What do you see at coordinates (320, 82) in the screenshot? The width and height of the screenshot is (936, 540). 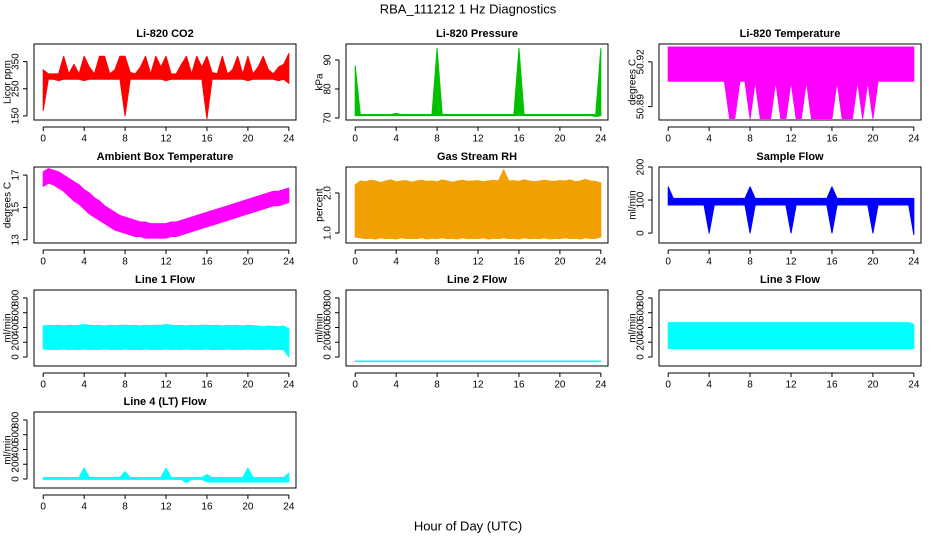 I see `y-axis-label: kPa` at bounding box center [320, 82].